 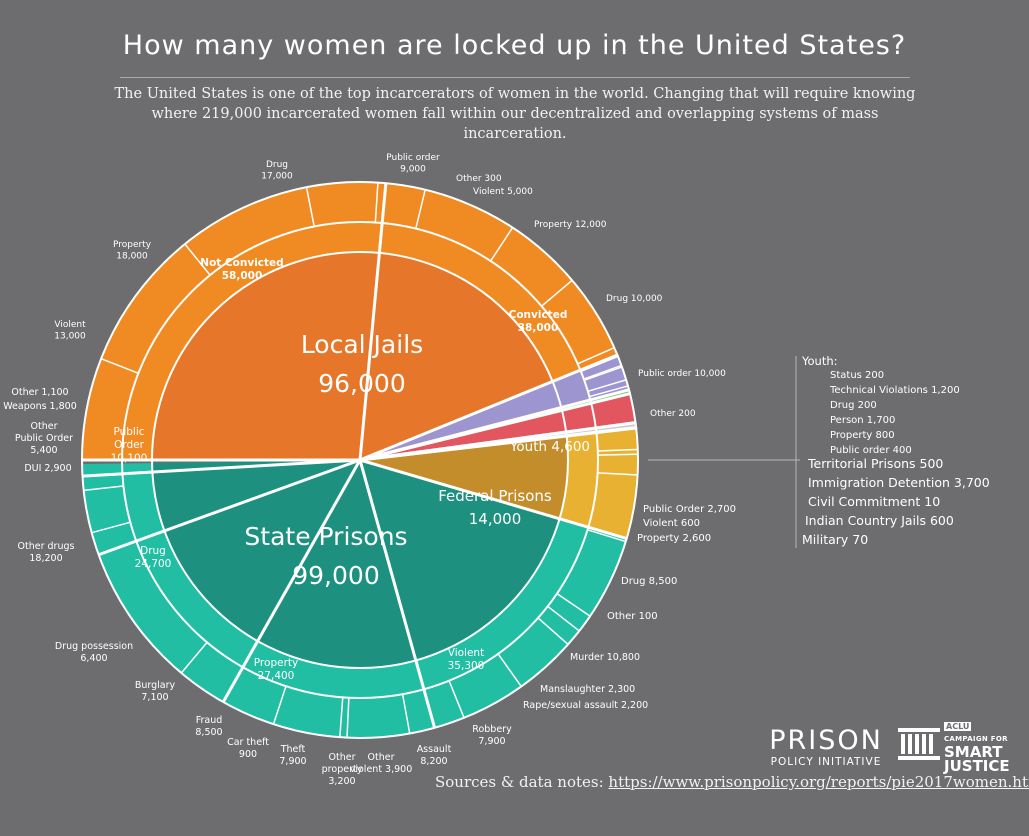 I want to click on label-jail-nc-other: Other 300, so click(x=479, y=179).